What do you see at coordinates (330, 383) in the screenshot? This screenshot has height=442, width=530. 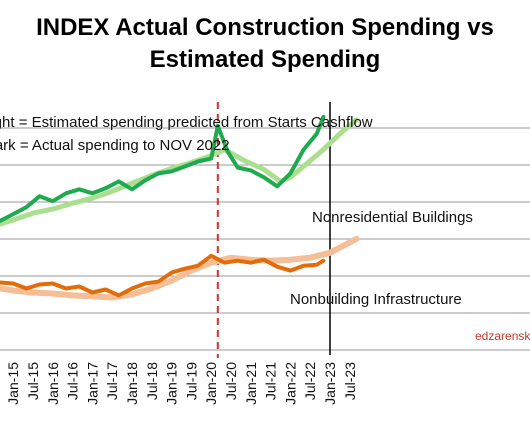 I see `x-tick-label: Jan-23` at bounding box center [330, 383].